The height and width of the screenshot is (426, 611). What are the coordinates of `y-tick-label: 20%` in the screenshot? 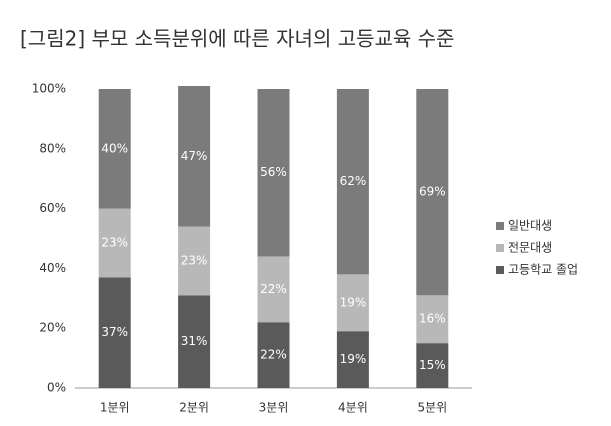 It's located at (52, 328).